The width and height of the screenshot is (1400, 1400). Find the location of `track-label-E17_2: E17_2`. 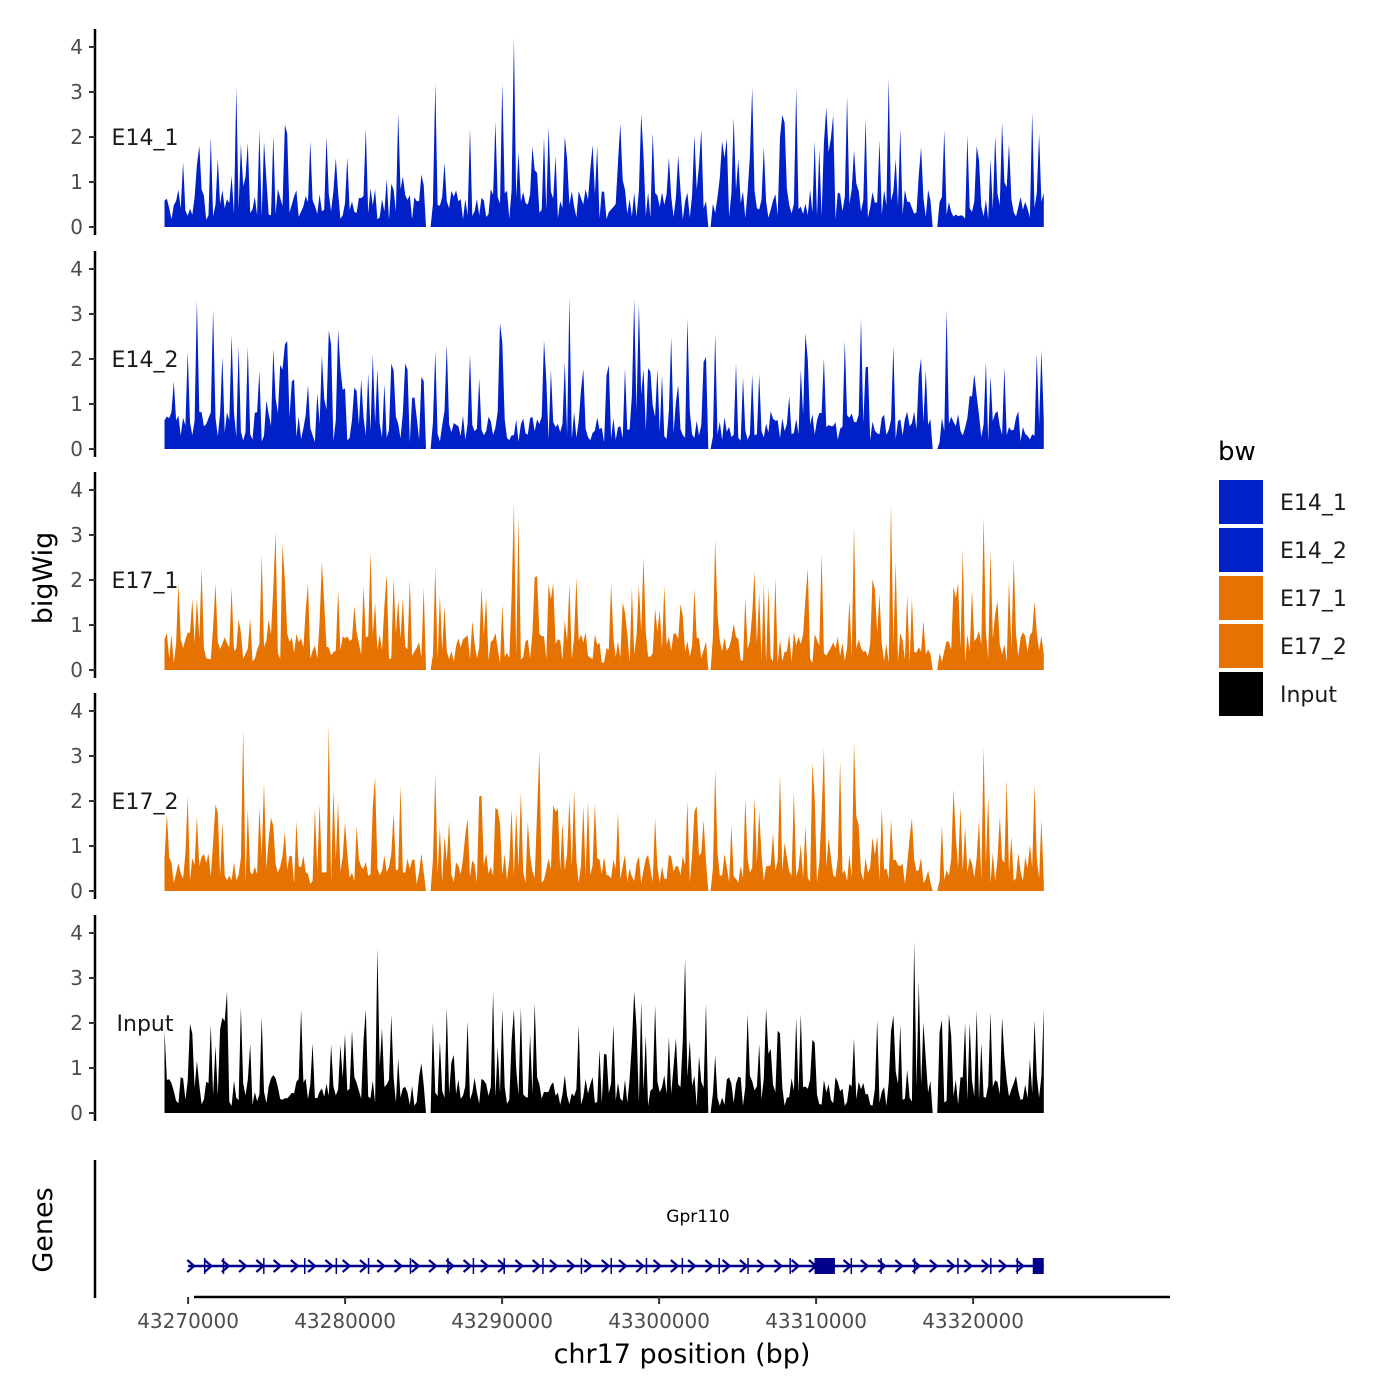

track-label-E17_2: E17_2 is located at coordinates (145, 802).